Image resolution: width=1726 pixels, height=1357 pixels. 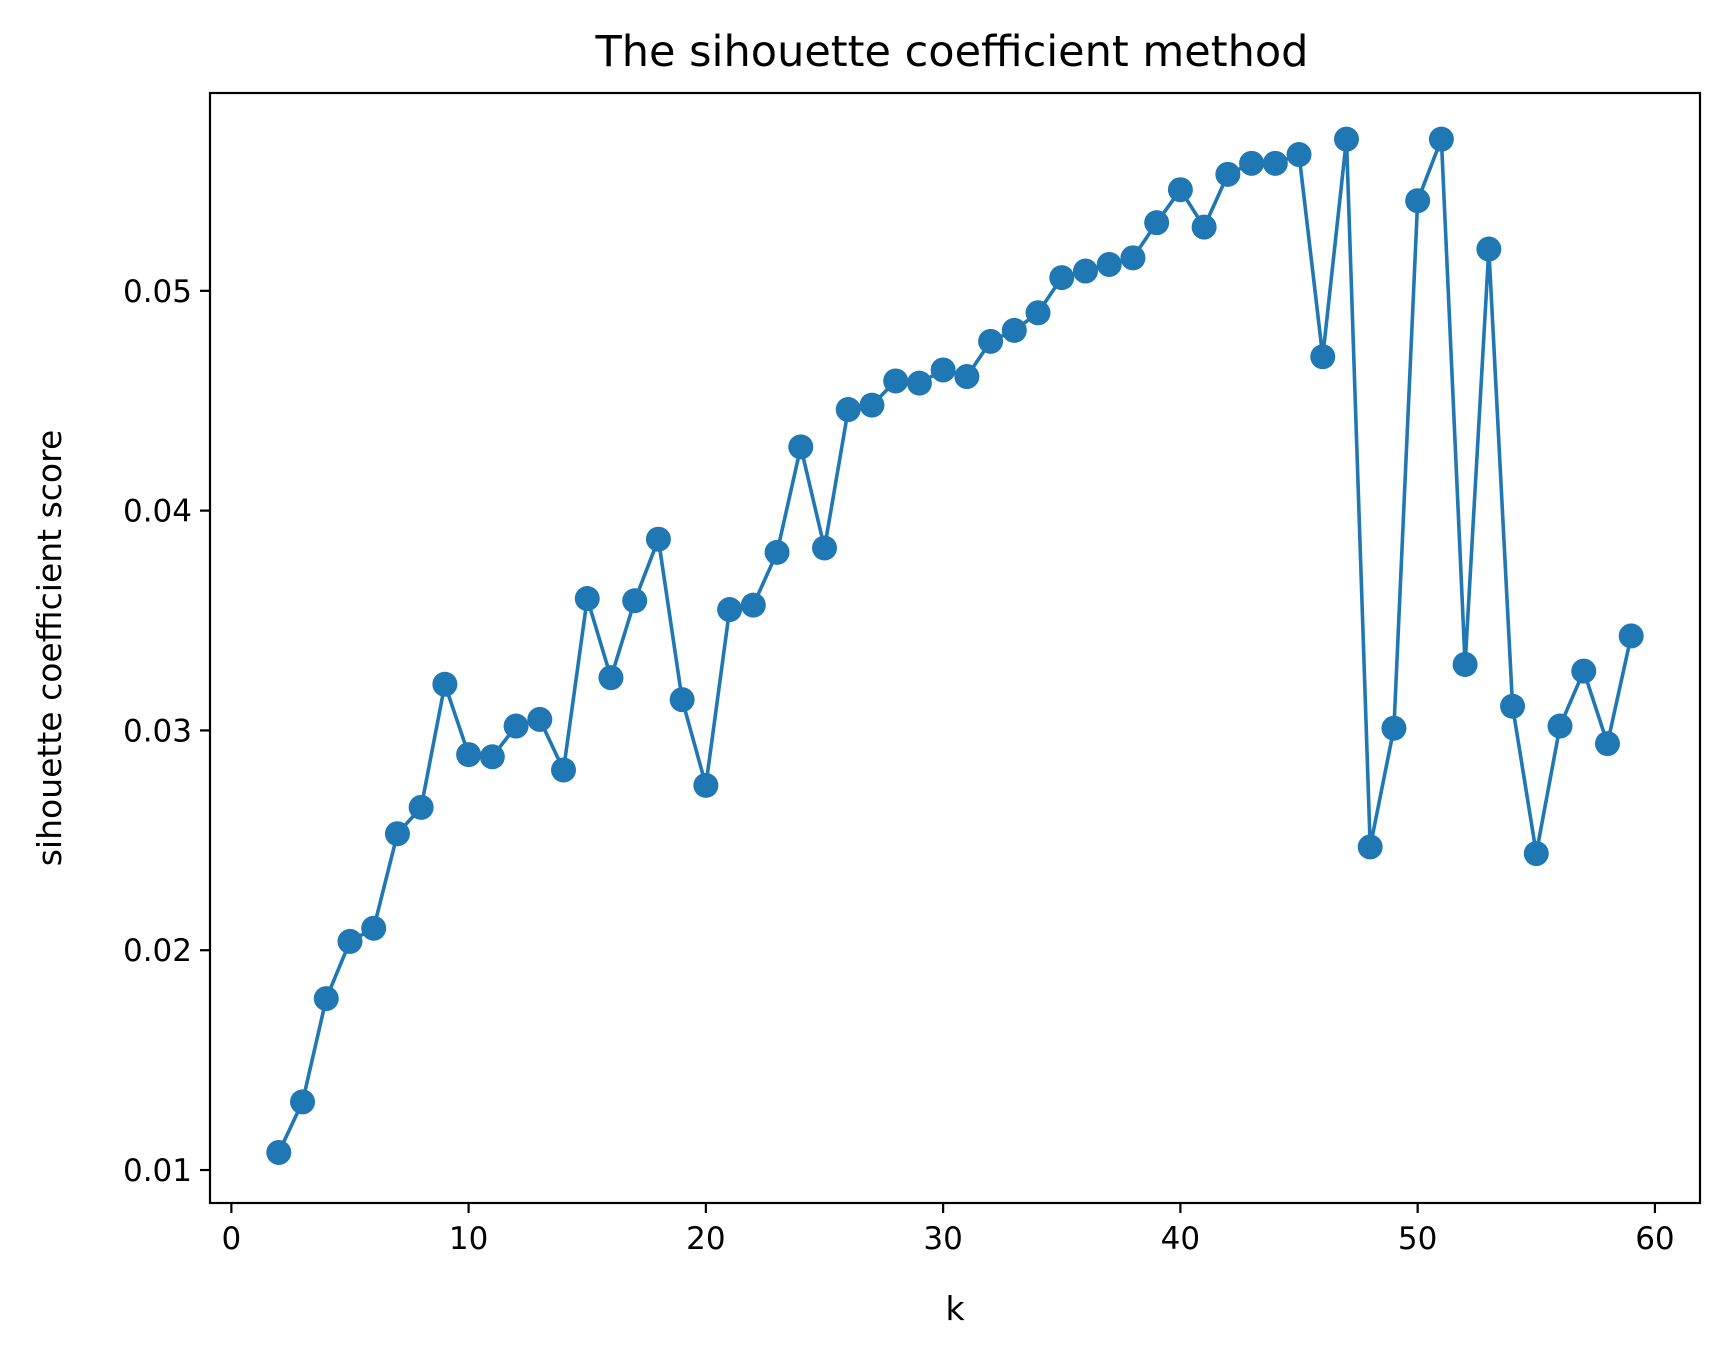 I want to click on y-tick-label: 0.04, so click(x=157, y=512).